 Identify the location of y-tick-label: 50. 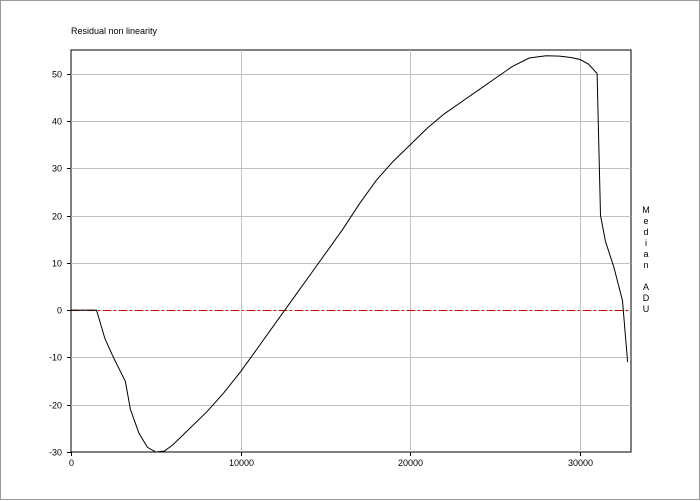
(57, 75).